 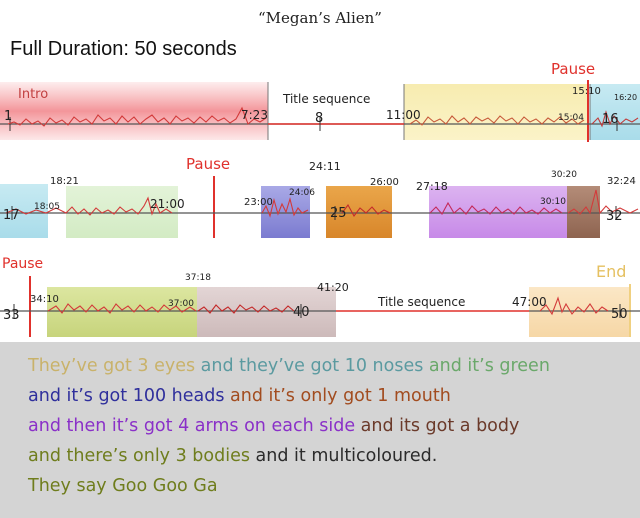 What do you see at coordinates (192, 426) in the screenshot?
I see `story-phrase: and then it’s got 4 arms on each side` at bounding box center [192, 426].